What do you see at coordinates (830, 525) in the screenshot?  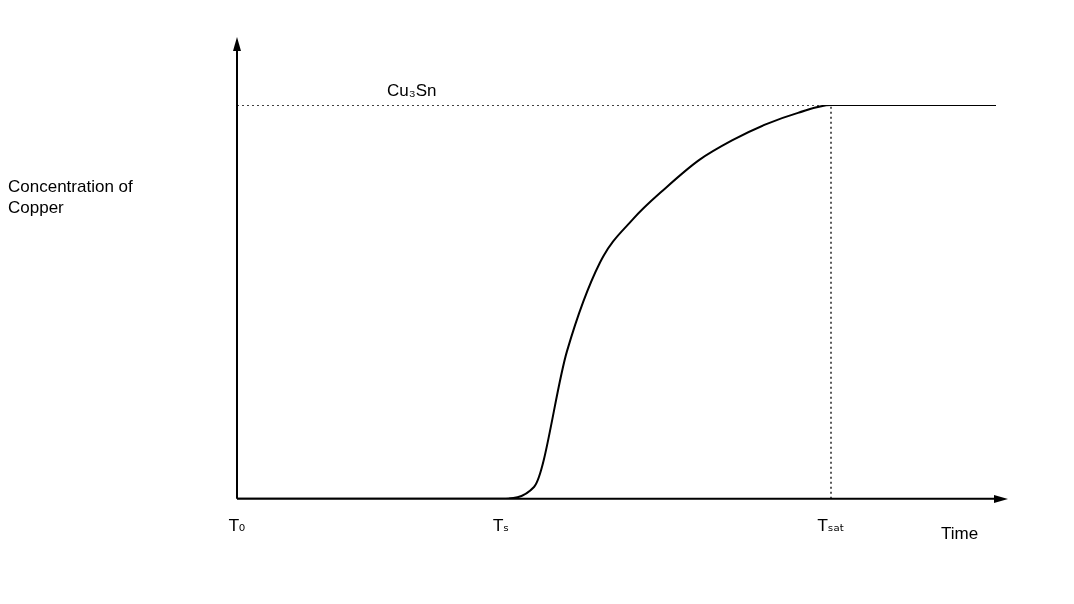 I see `x-tick-label: Tₛₐₜ` at bounding box center [830, 525].